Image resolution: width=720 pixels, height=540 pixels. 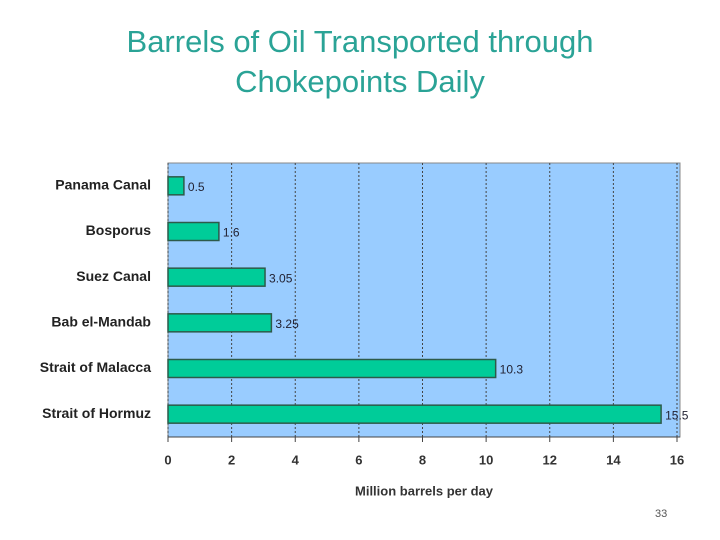 I want to click on y-tick-label: Bosporus, so click(x=119, y=230).